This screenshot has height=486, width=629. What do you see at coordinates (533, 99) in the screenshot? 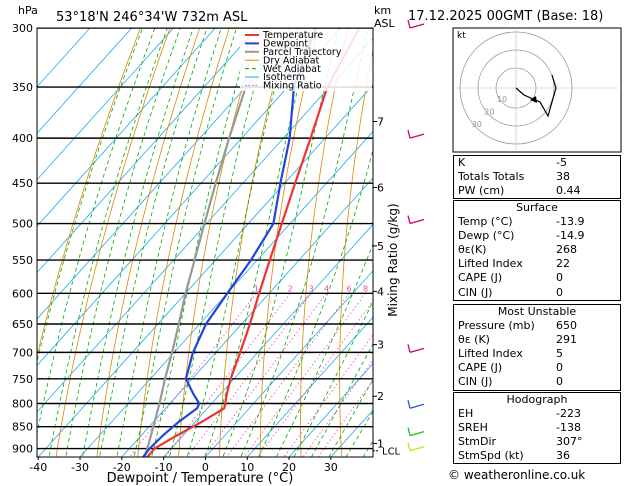
I see `storm-motion-marker` at bounding box center [533, 99].